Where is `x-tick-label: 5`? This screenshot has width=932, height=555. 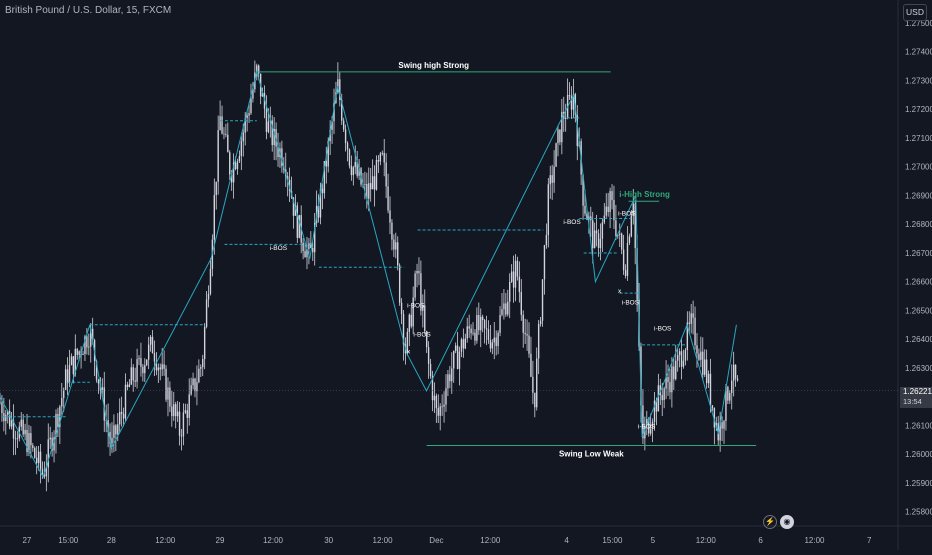
x-tick-label: 5 is located at coordinates (653, 540).